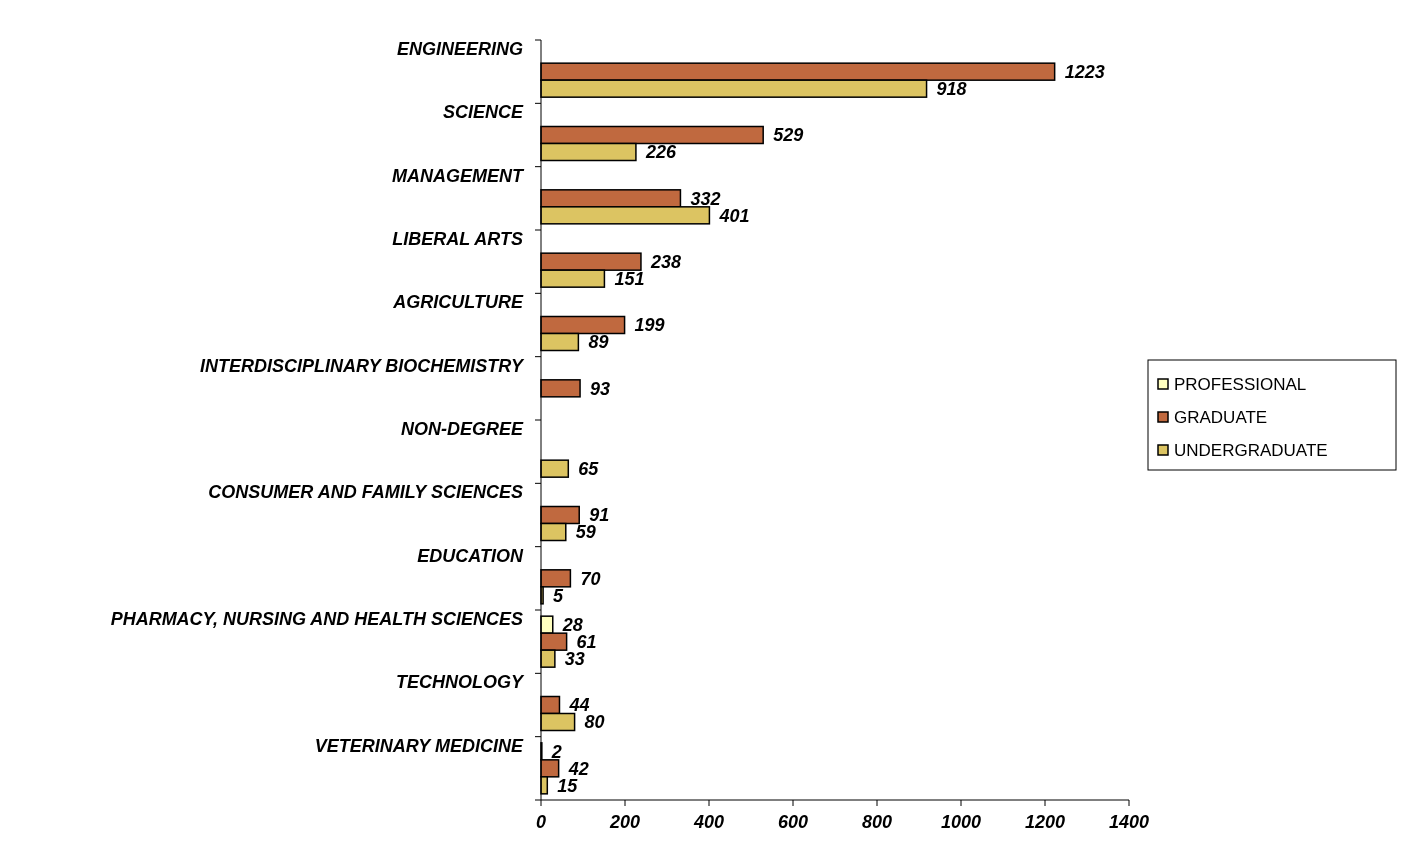  Describe the element at coordinates (590, 578) in the screenshot. I see `data-label: 70` at that location.